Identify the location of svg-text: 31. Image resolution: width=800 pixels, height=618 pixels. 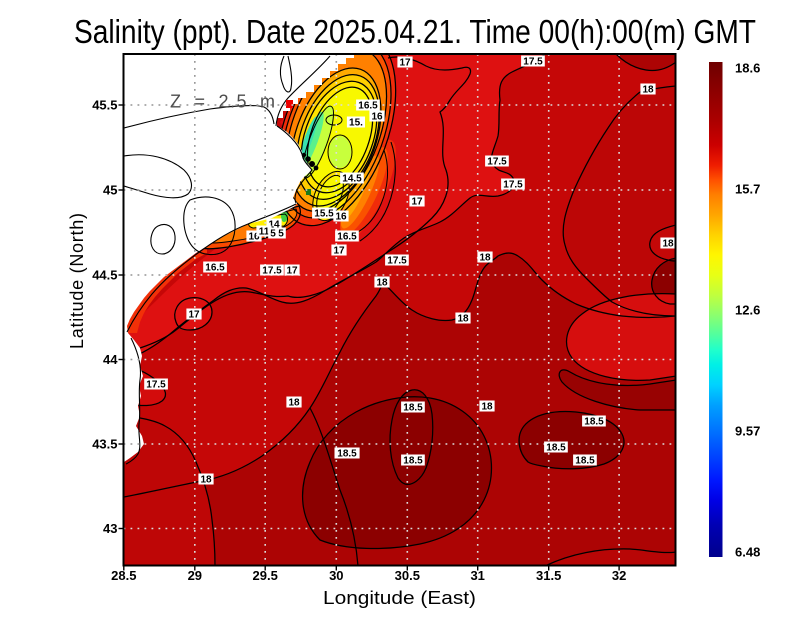
(477, 575).